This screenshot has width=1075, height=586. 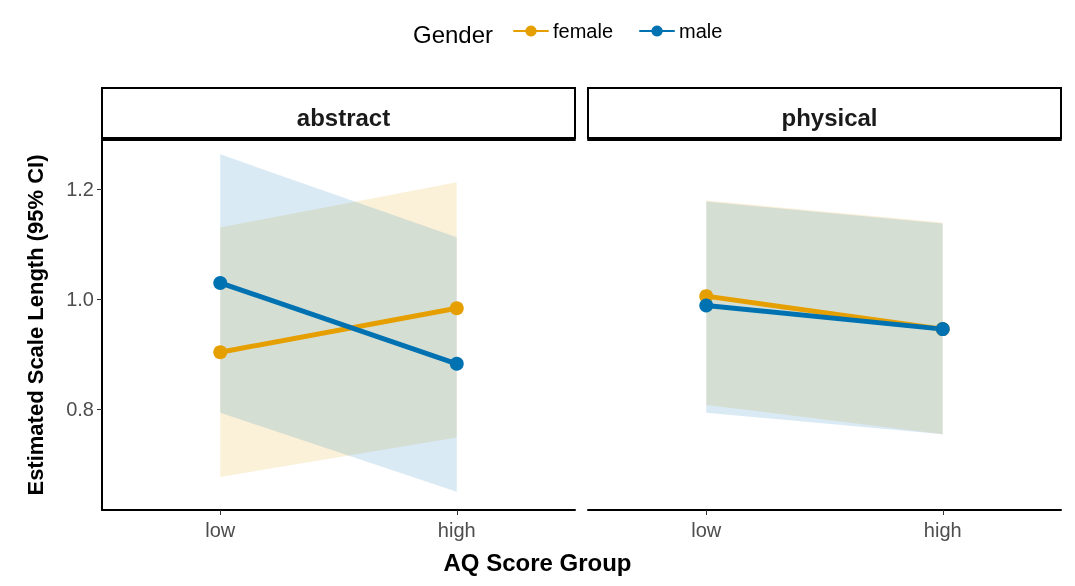 I want to click on x-axis-title: AQ Score Group, so click(x=537, y=562).